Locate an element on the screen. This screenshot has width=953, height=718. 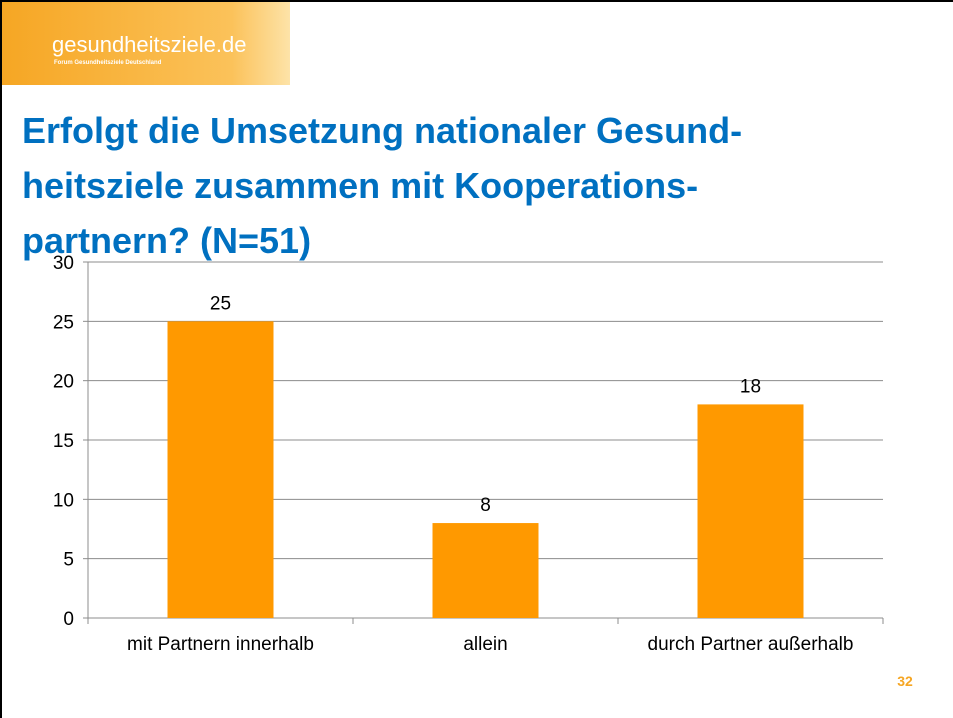
value-label: 18 is located at coordinates (750, 386).